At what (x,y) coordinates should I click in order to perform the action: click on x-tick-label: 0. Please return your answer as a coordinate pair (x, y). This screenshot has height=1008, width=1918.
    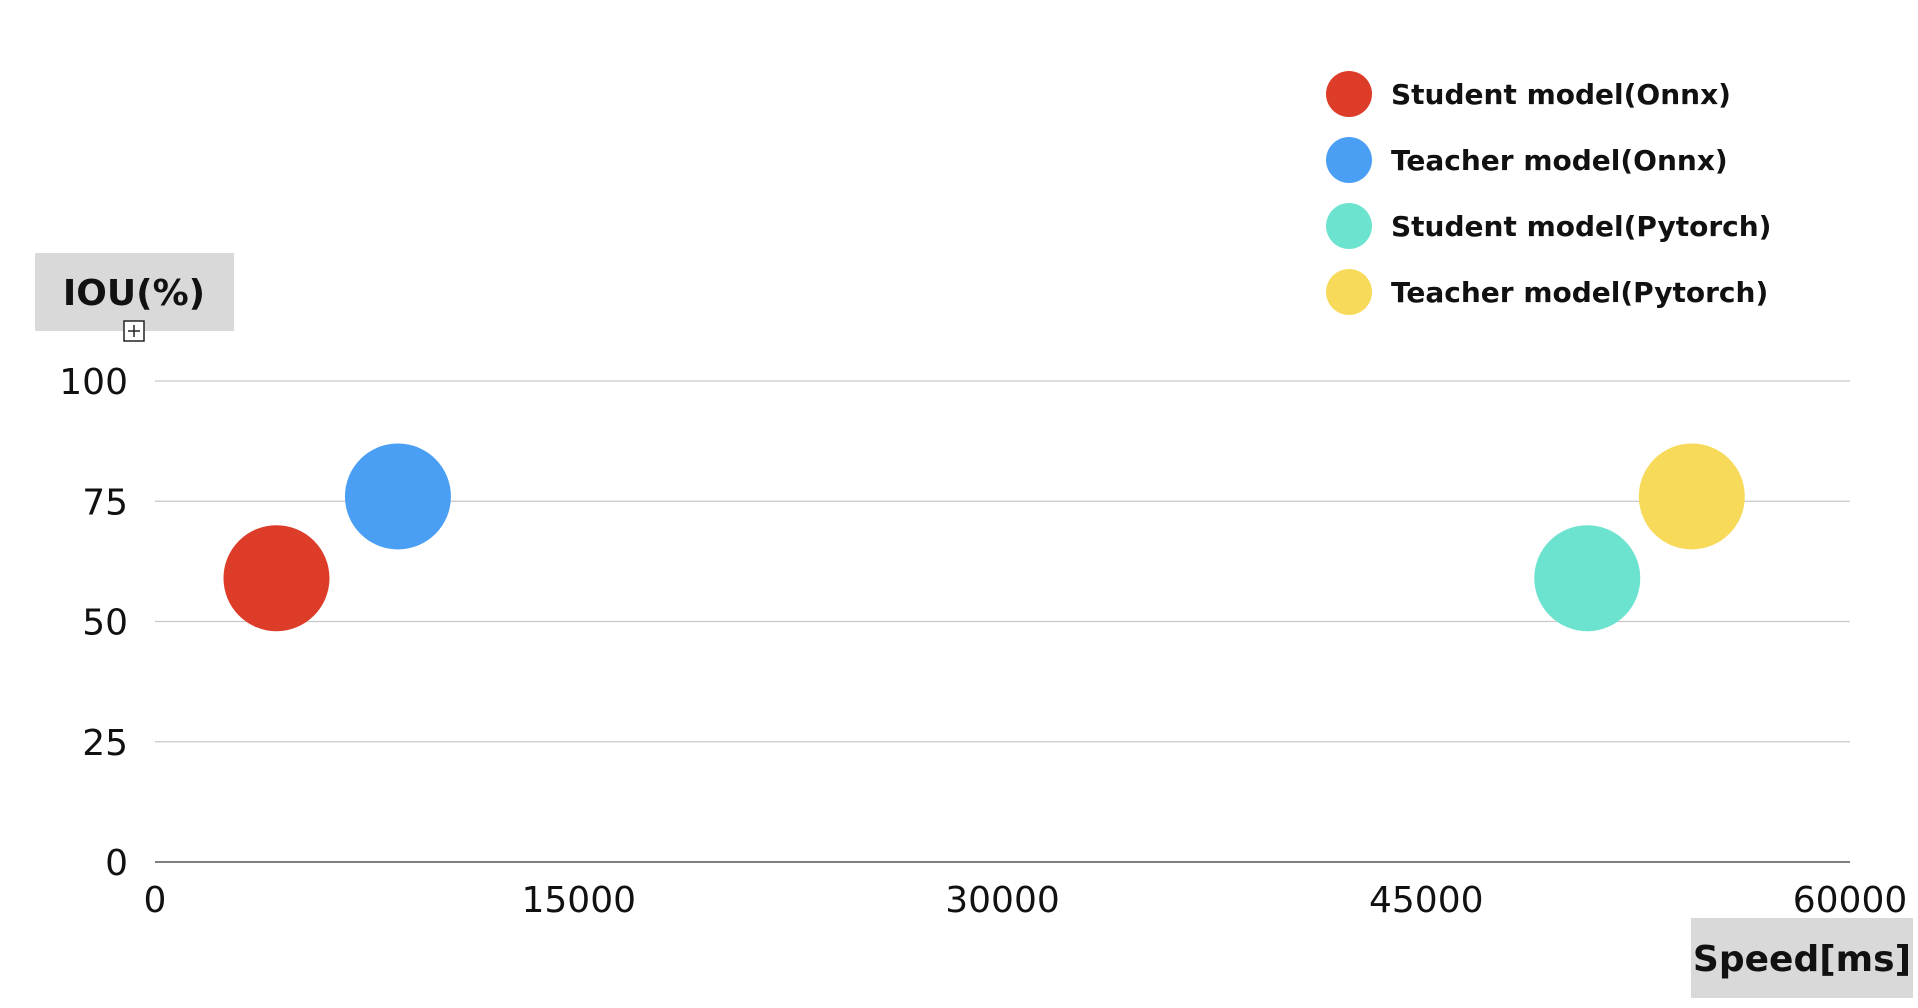
    Looking at the image, I should click on (155, 900).